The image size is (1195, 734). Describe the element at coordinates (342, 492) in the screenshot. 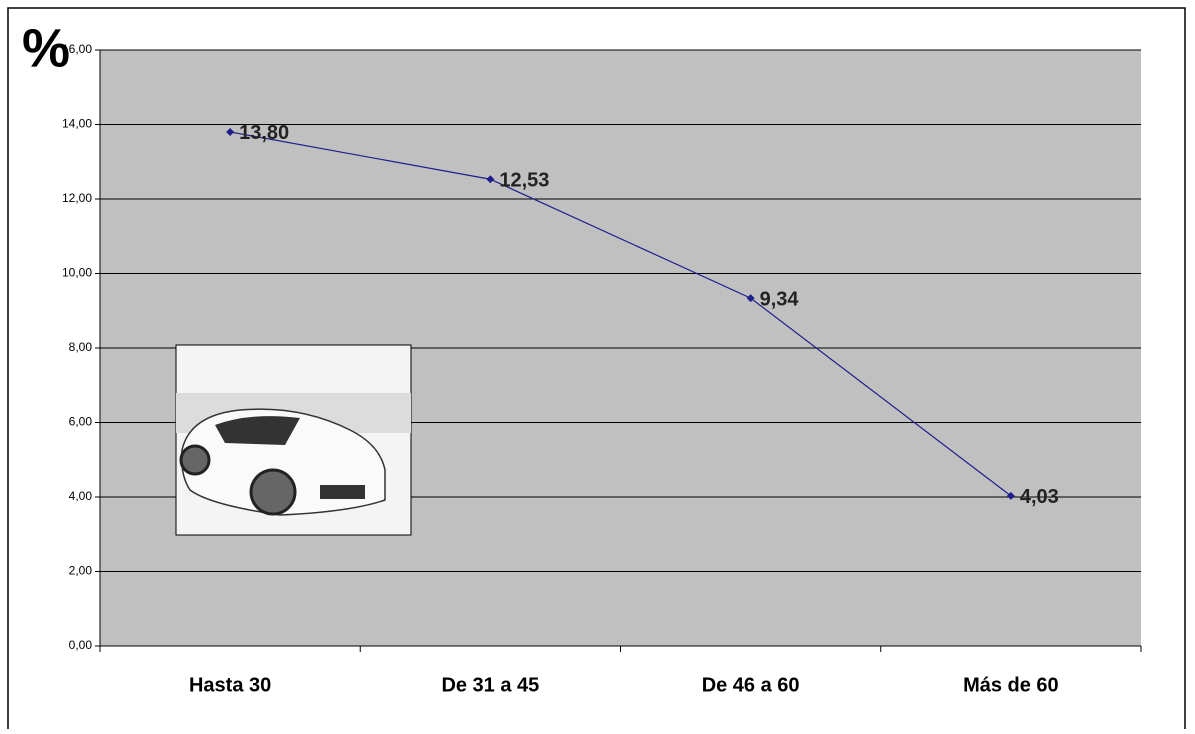

I see `car-grille` at that location.